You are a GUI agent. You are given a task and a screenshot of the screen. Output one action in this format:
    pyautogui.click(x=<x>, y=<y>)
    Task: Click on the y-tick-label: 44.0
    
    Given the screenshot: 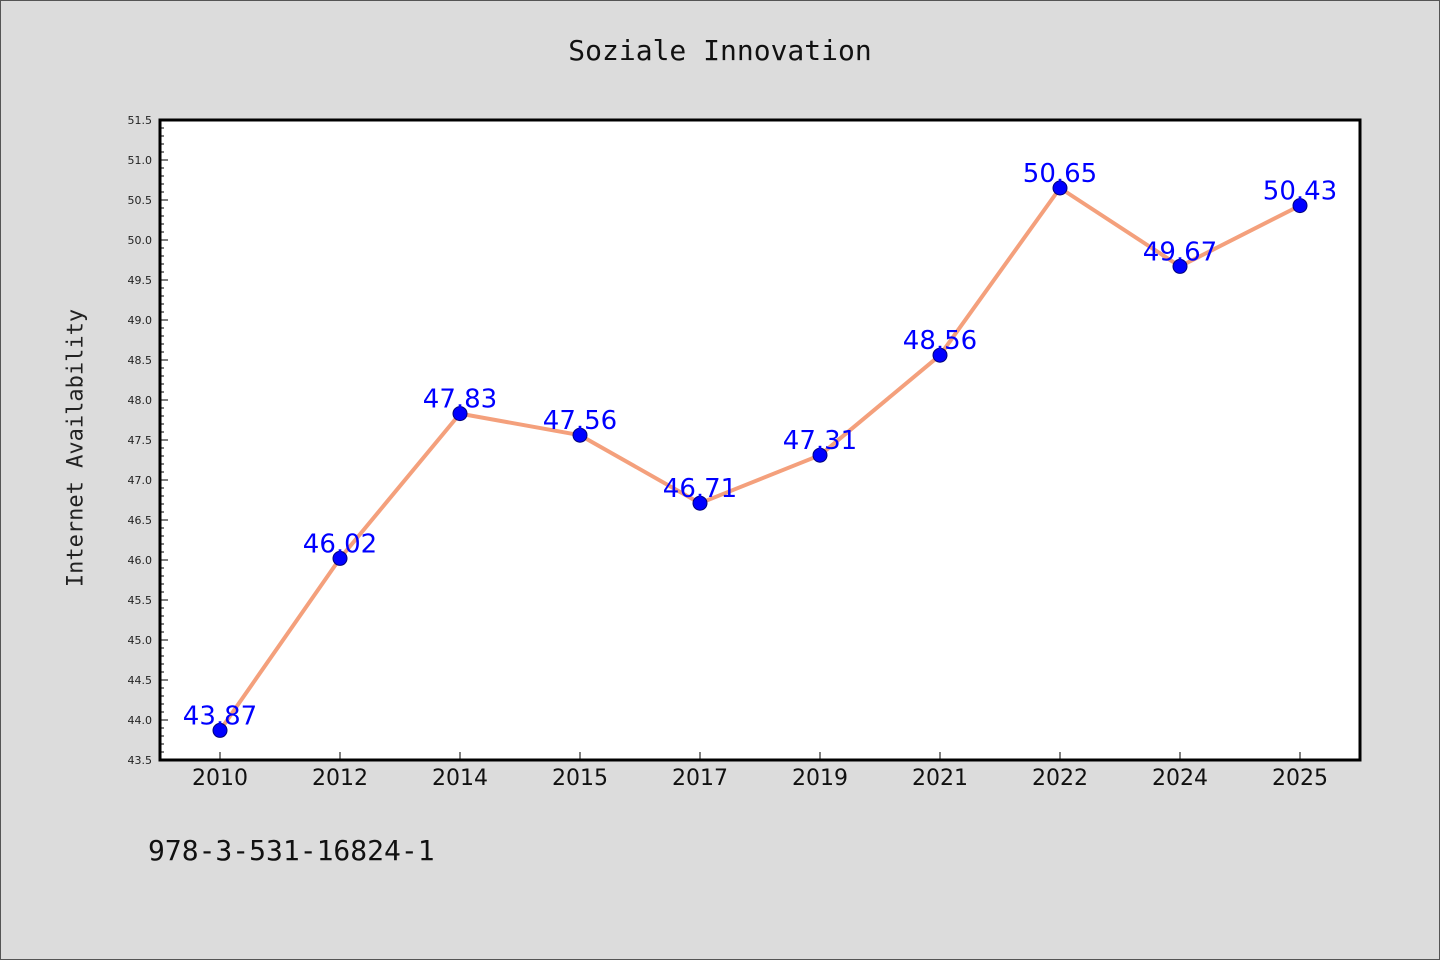 What is the action you would take?
    pyautogui.click(x=140, y=720)
    